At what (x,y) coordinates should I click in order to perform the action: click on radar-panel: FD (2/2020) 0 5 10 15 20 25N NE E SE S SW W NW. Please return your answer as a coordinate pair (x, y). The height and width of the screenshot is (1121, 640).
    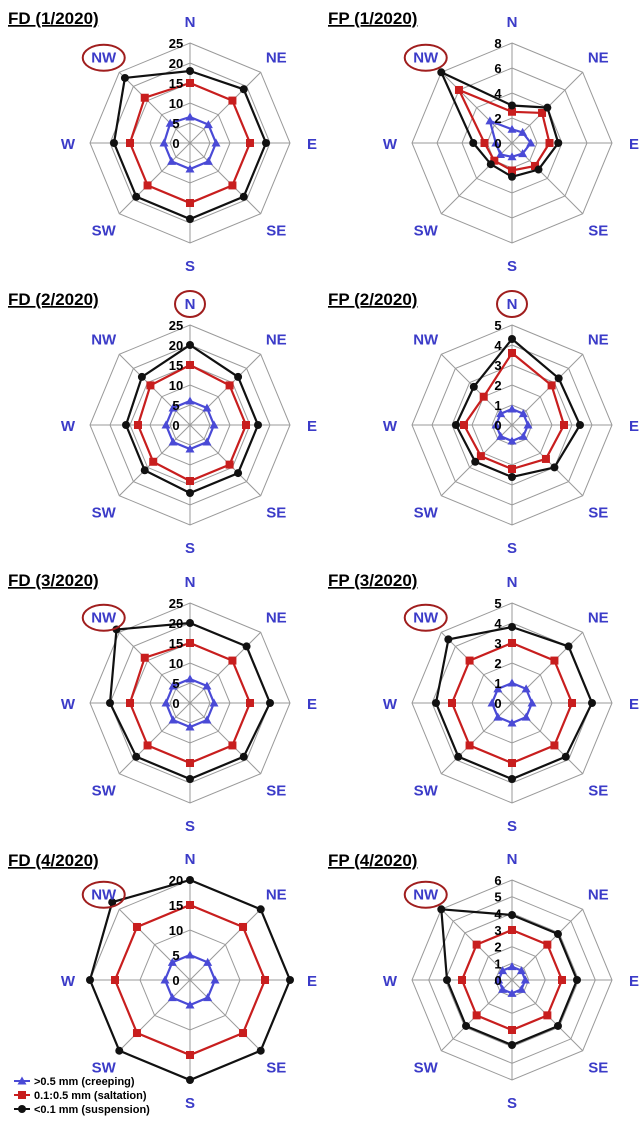
    Looking at the image, I should click on (162, 423).